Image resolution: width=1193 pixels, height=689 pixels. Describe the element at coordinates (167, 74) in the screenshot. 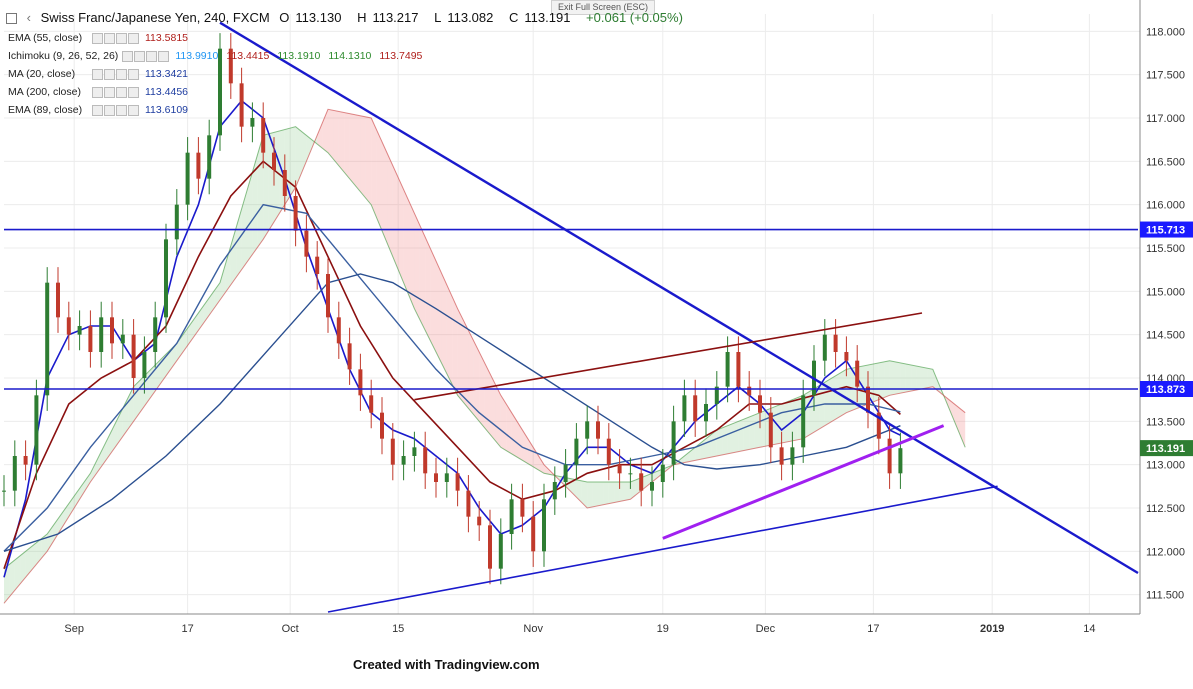

I see `indicator-value: 113.3421` at that location.